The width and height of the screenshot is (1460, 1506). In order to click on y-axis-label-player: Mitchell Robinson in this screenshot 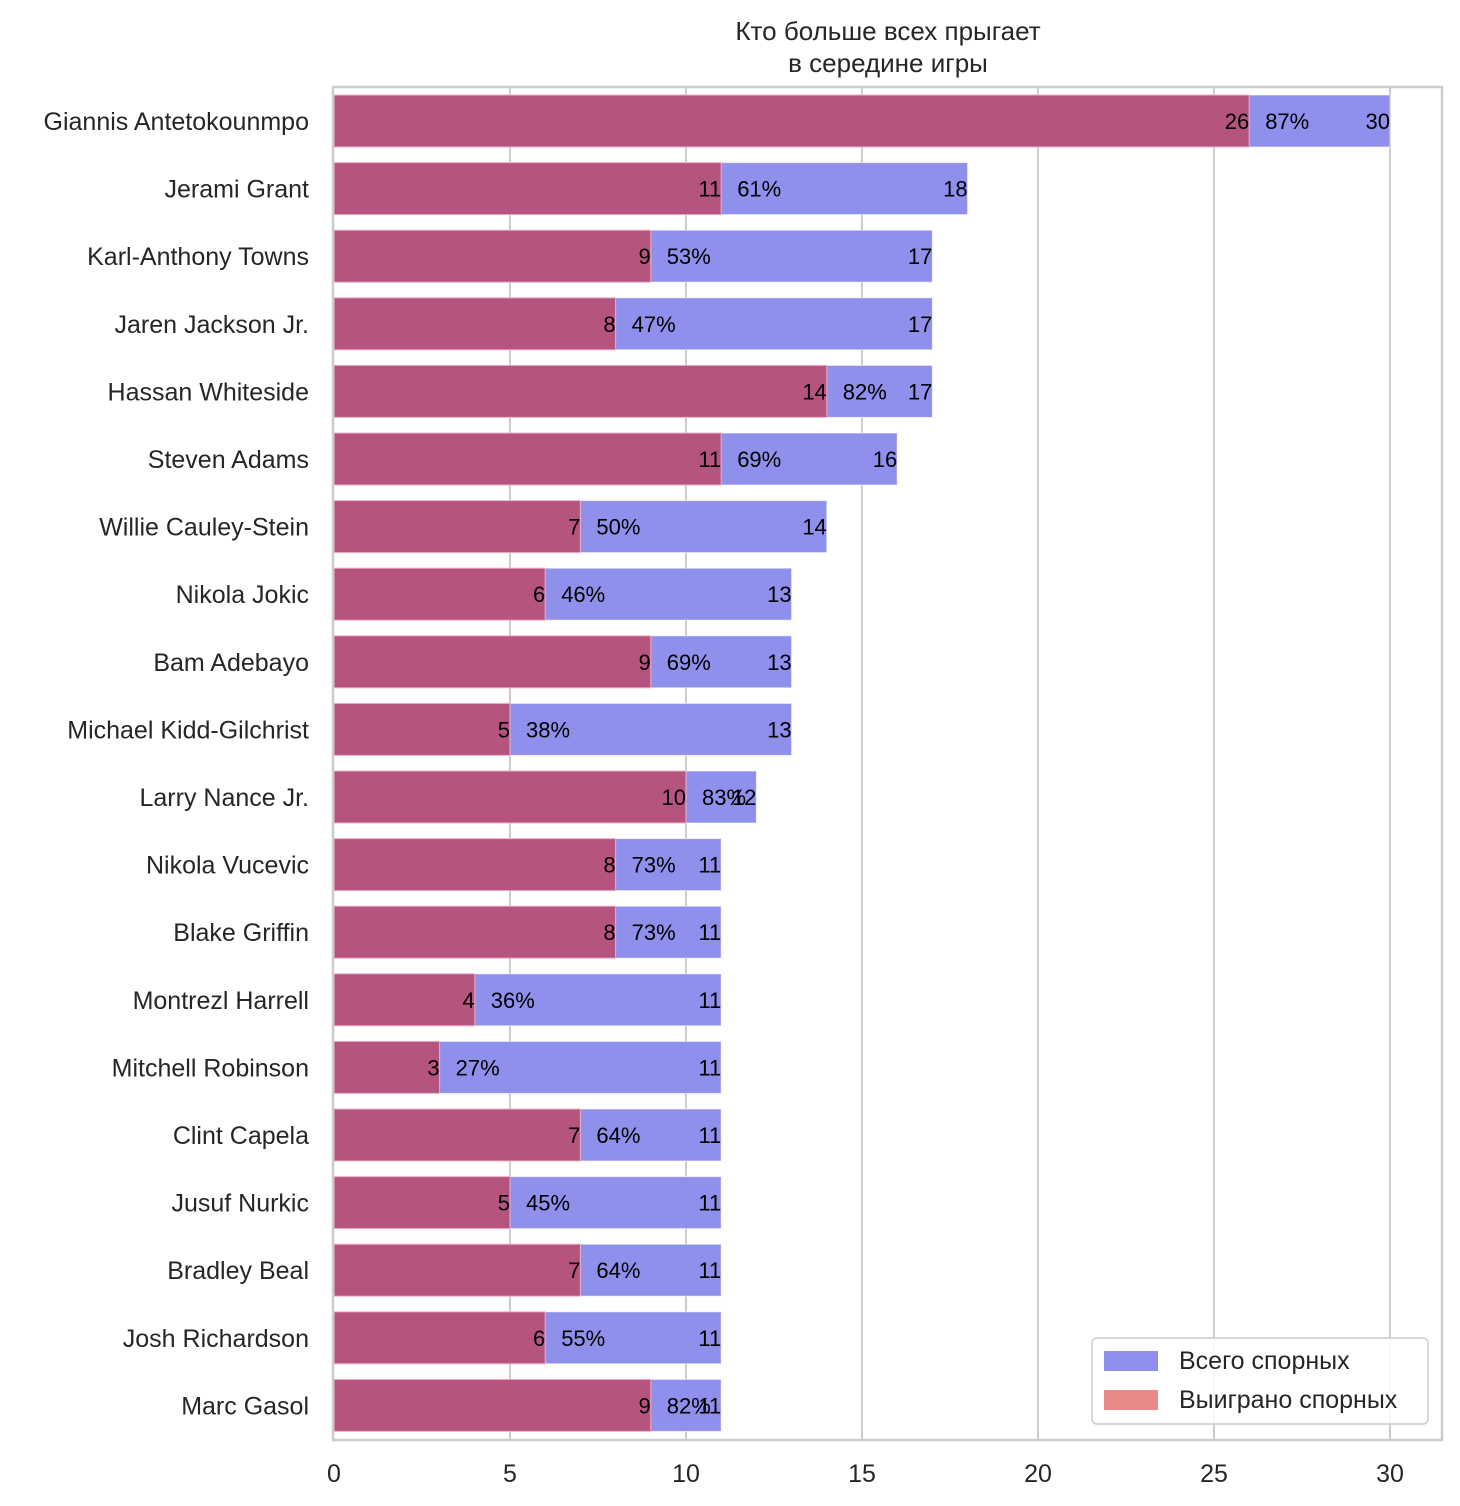, I will do `click(210, 1068)`.